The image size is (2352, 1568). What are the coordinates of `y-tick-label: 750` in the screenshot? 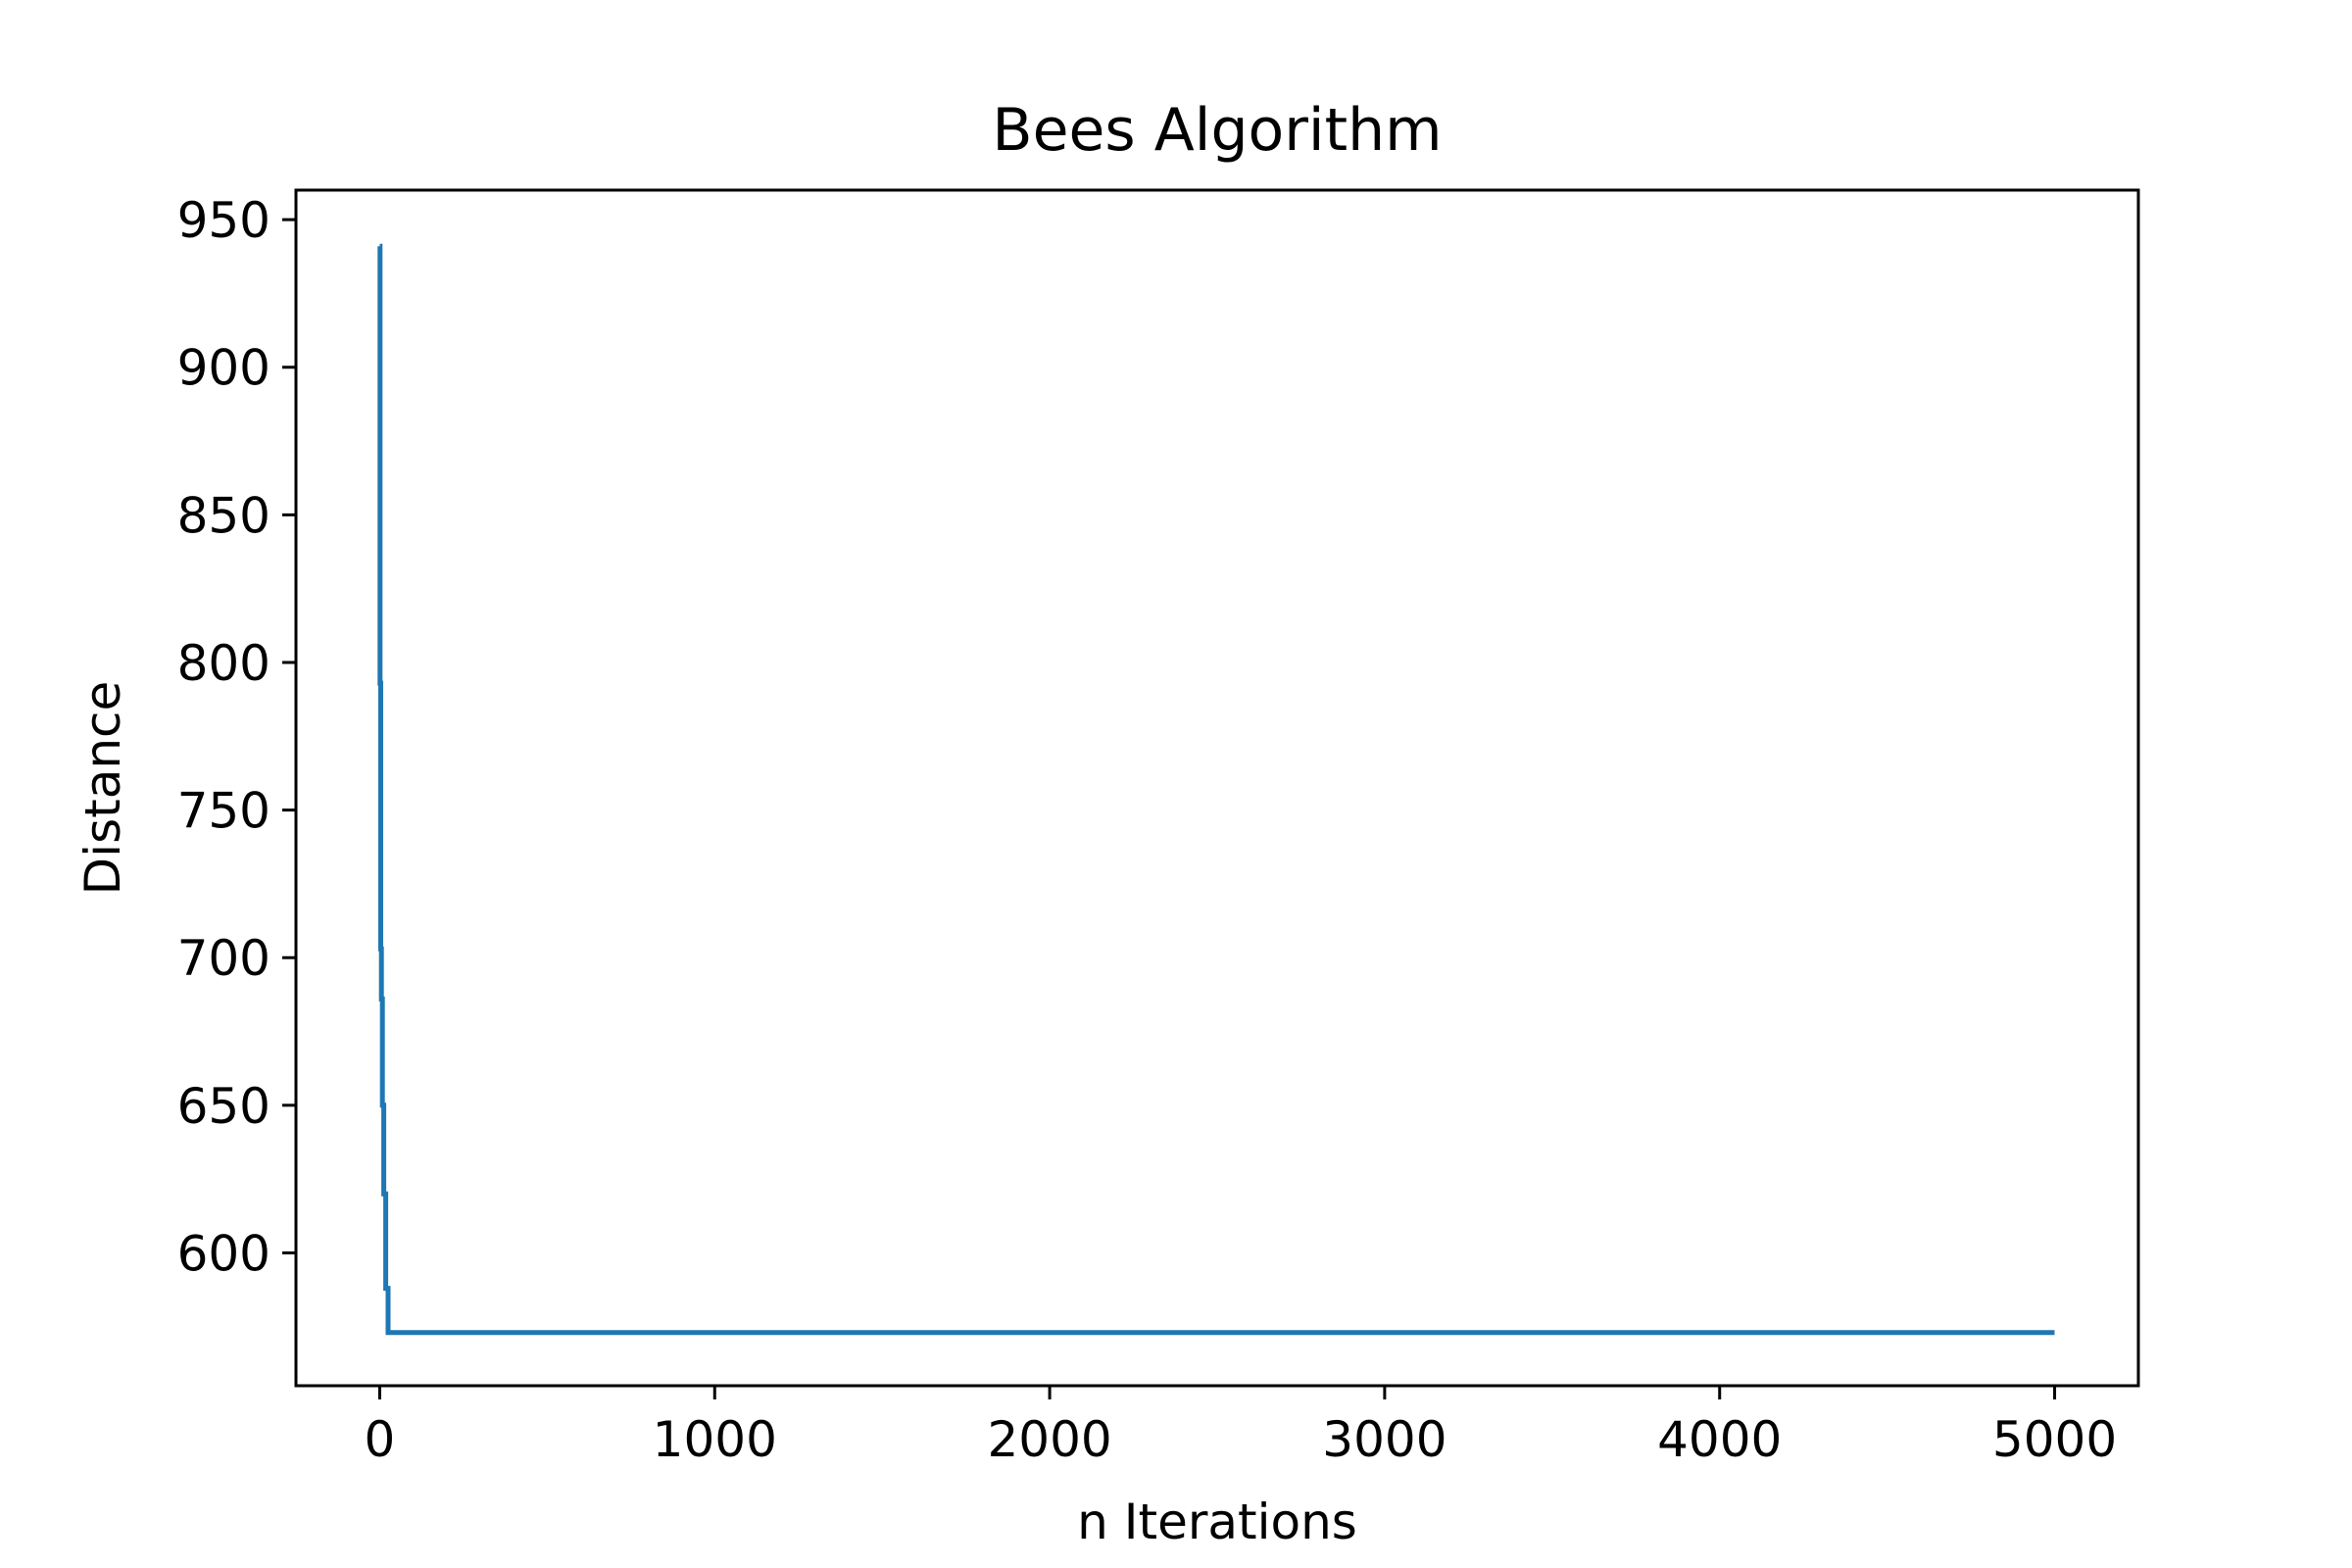 It's located at (223, 811).